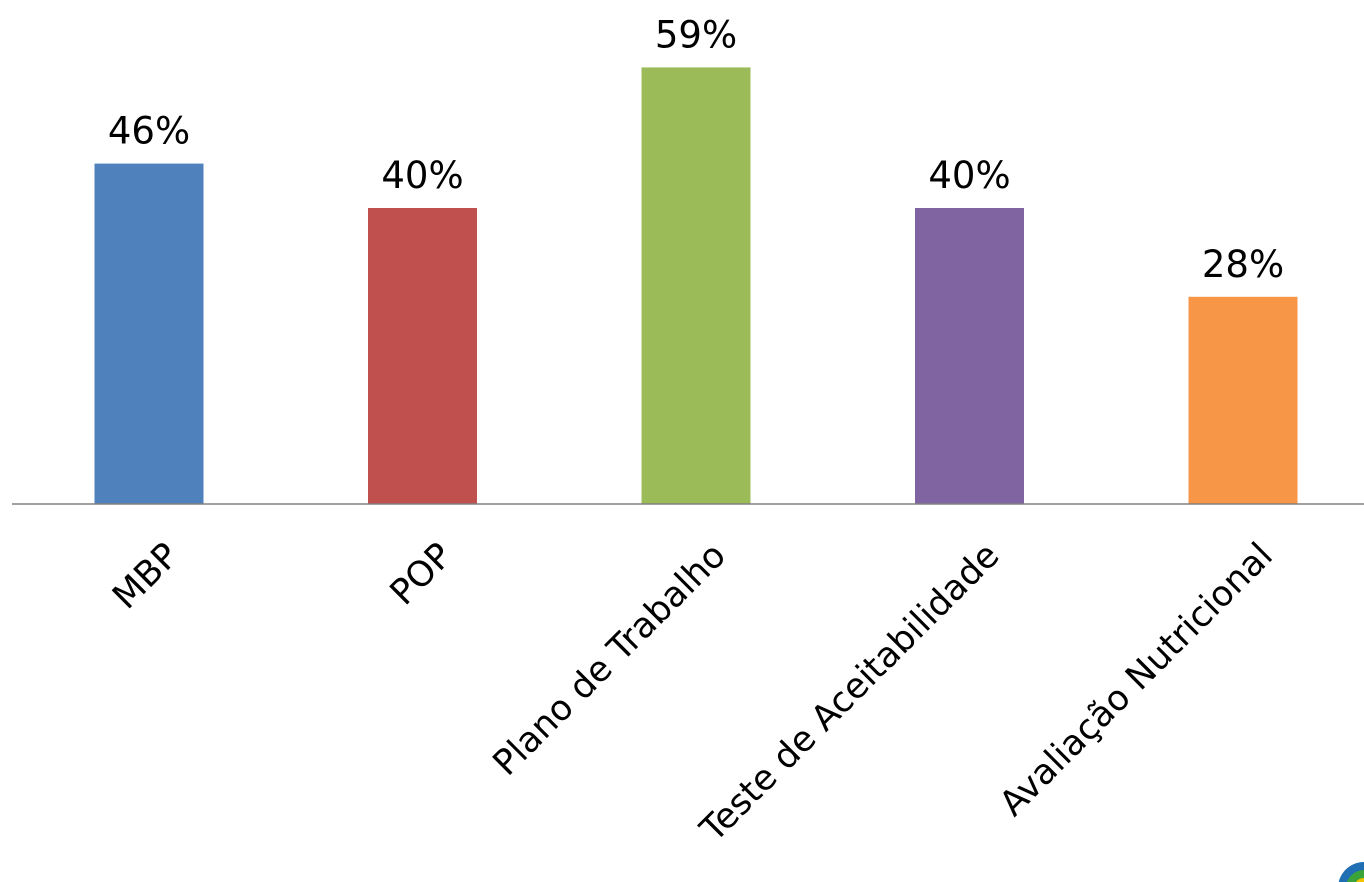  What do you see at coordinates (610, 660) in the screenshot?
I see `category-label-3: Plano de Trabalho` at bounding box center [610, 660].